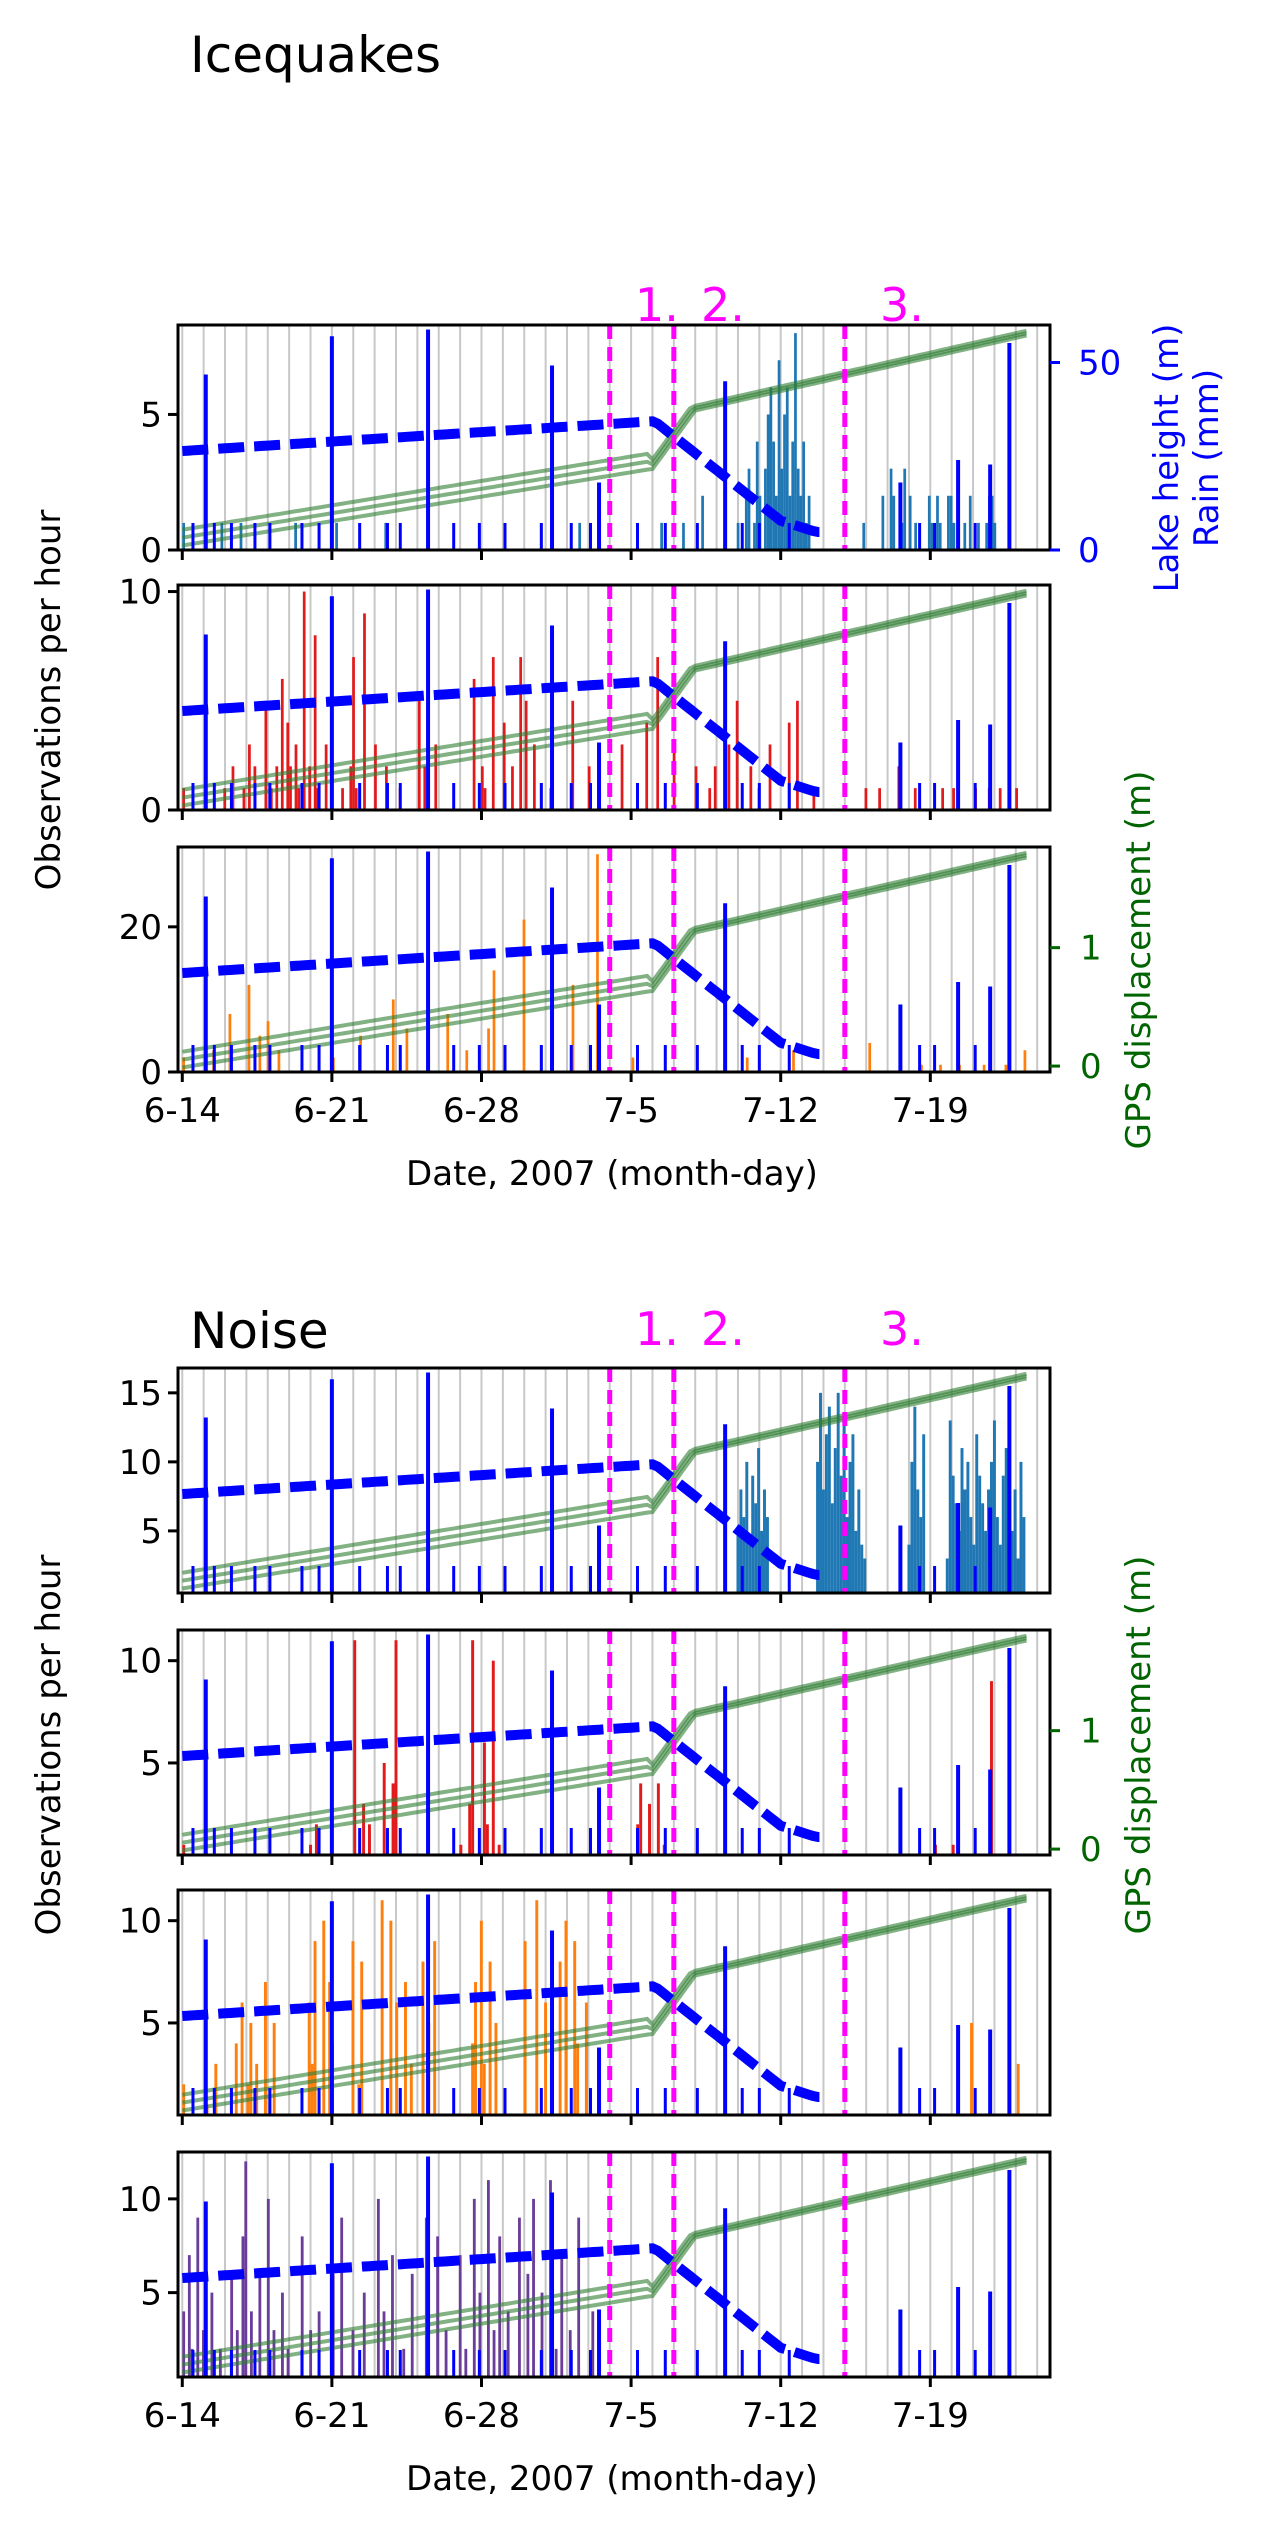  I want to click on event-label-3: 3., so click(902, 1329).